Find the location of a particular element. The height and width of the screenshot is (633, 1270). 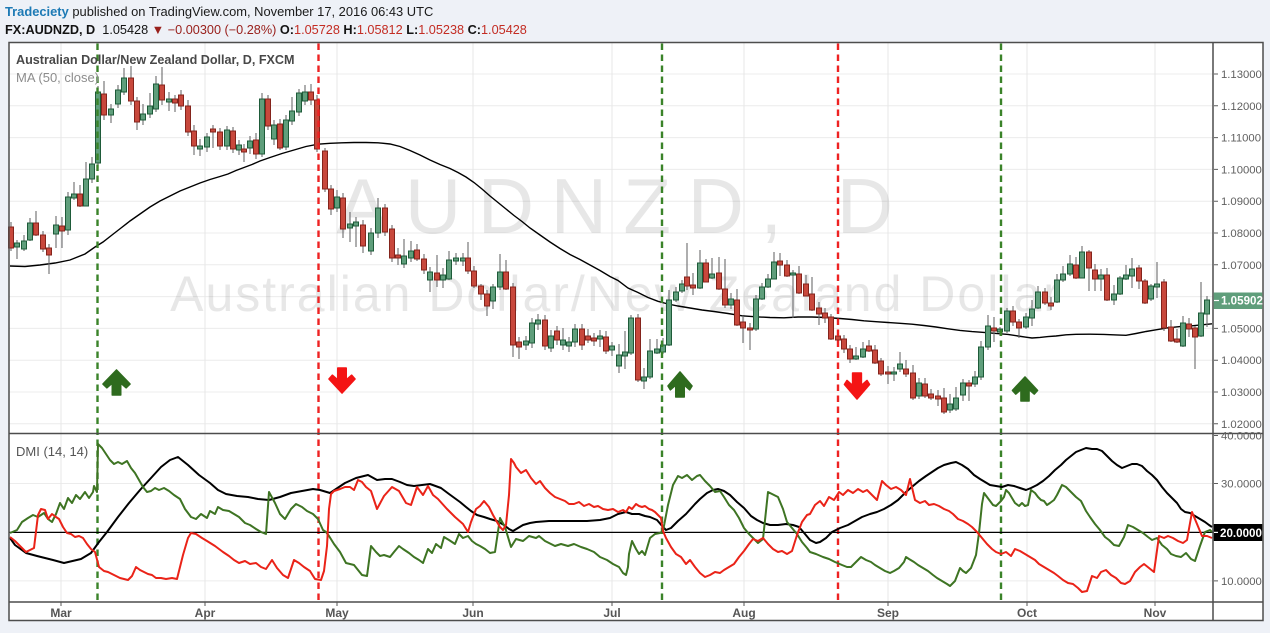

svg-text: 1.08000 is located at coordinates (1241, 234).